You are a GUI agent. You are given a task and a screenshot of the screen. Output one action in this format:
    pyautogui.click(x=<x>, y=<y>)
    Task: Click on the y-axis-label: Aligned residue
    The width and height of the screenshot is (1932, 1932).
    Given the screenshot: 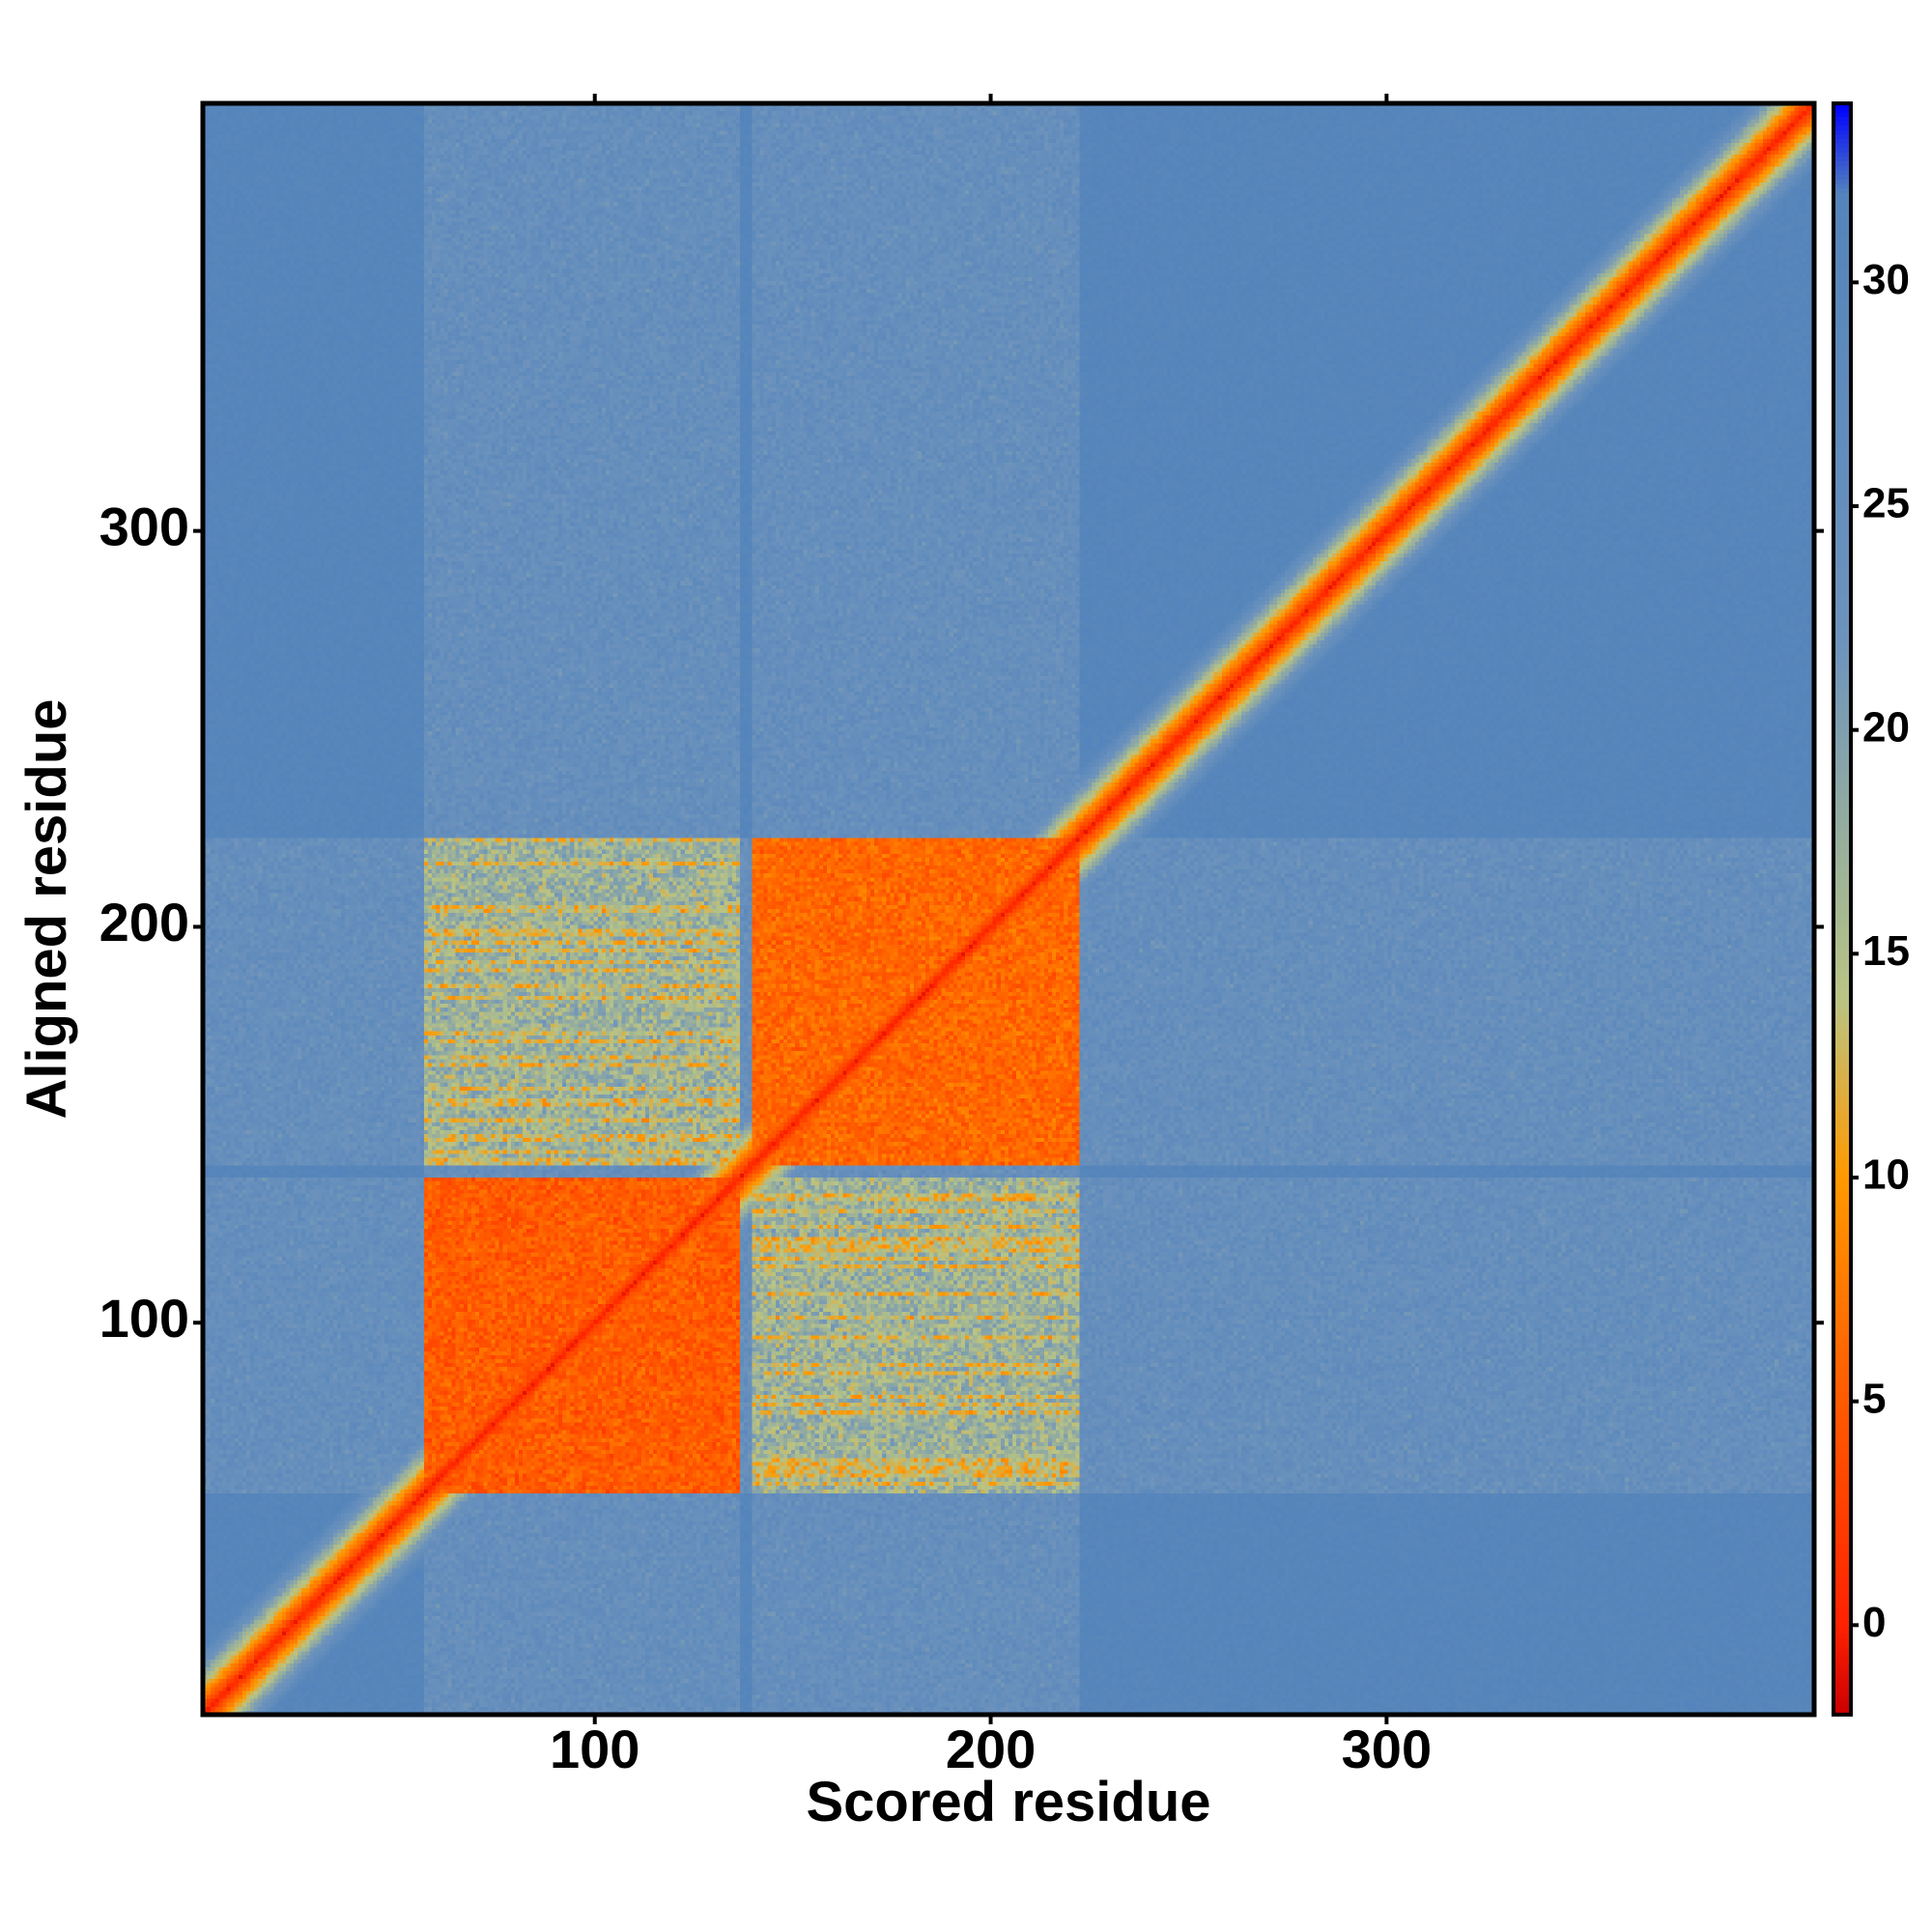 What is the action you would take?
    pyautogui.click(x=46, y=908)
    